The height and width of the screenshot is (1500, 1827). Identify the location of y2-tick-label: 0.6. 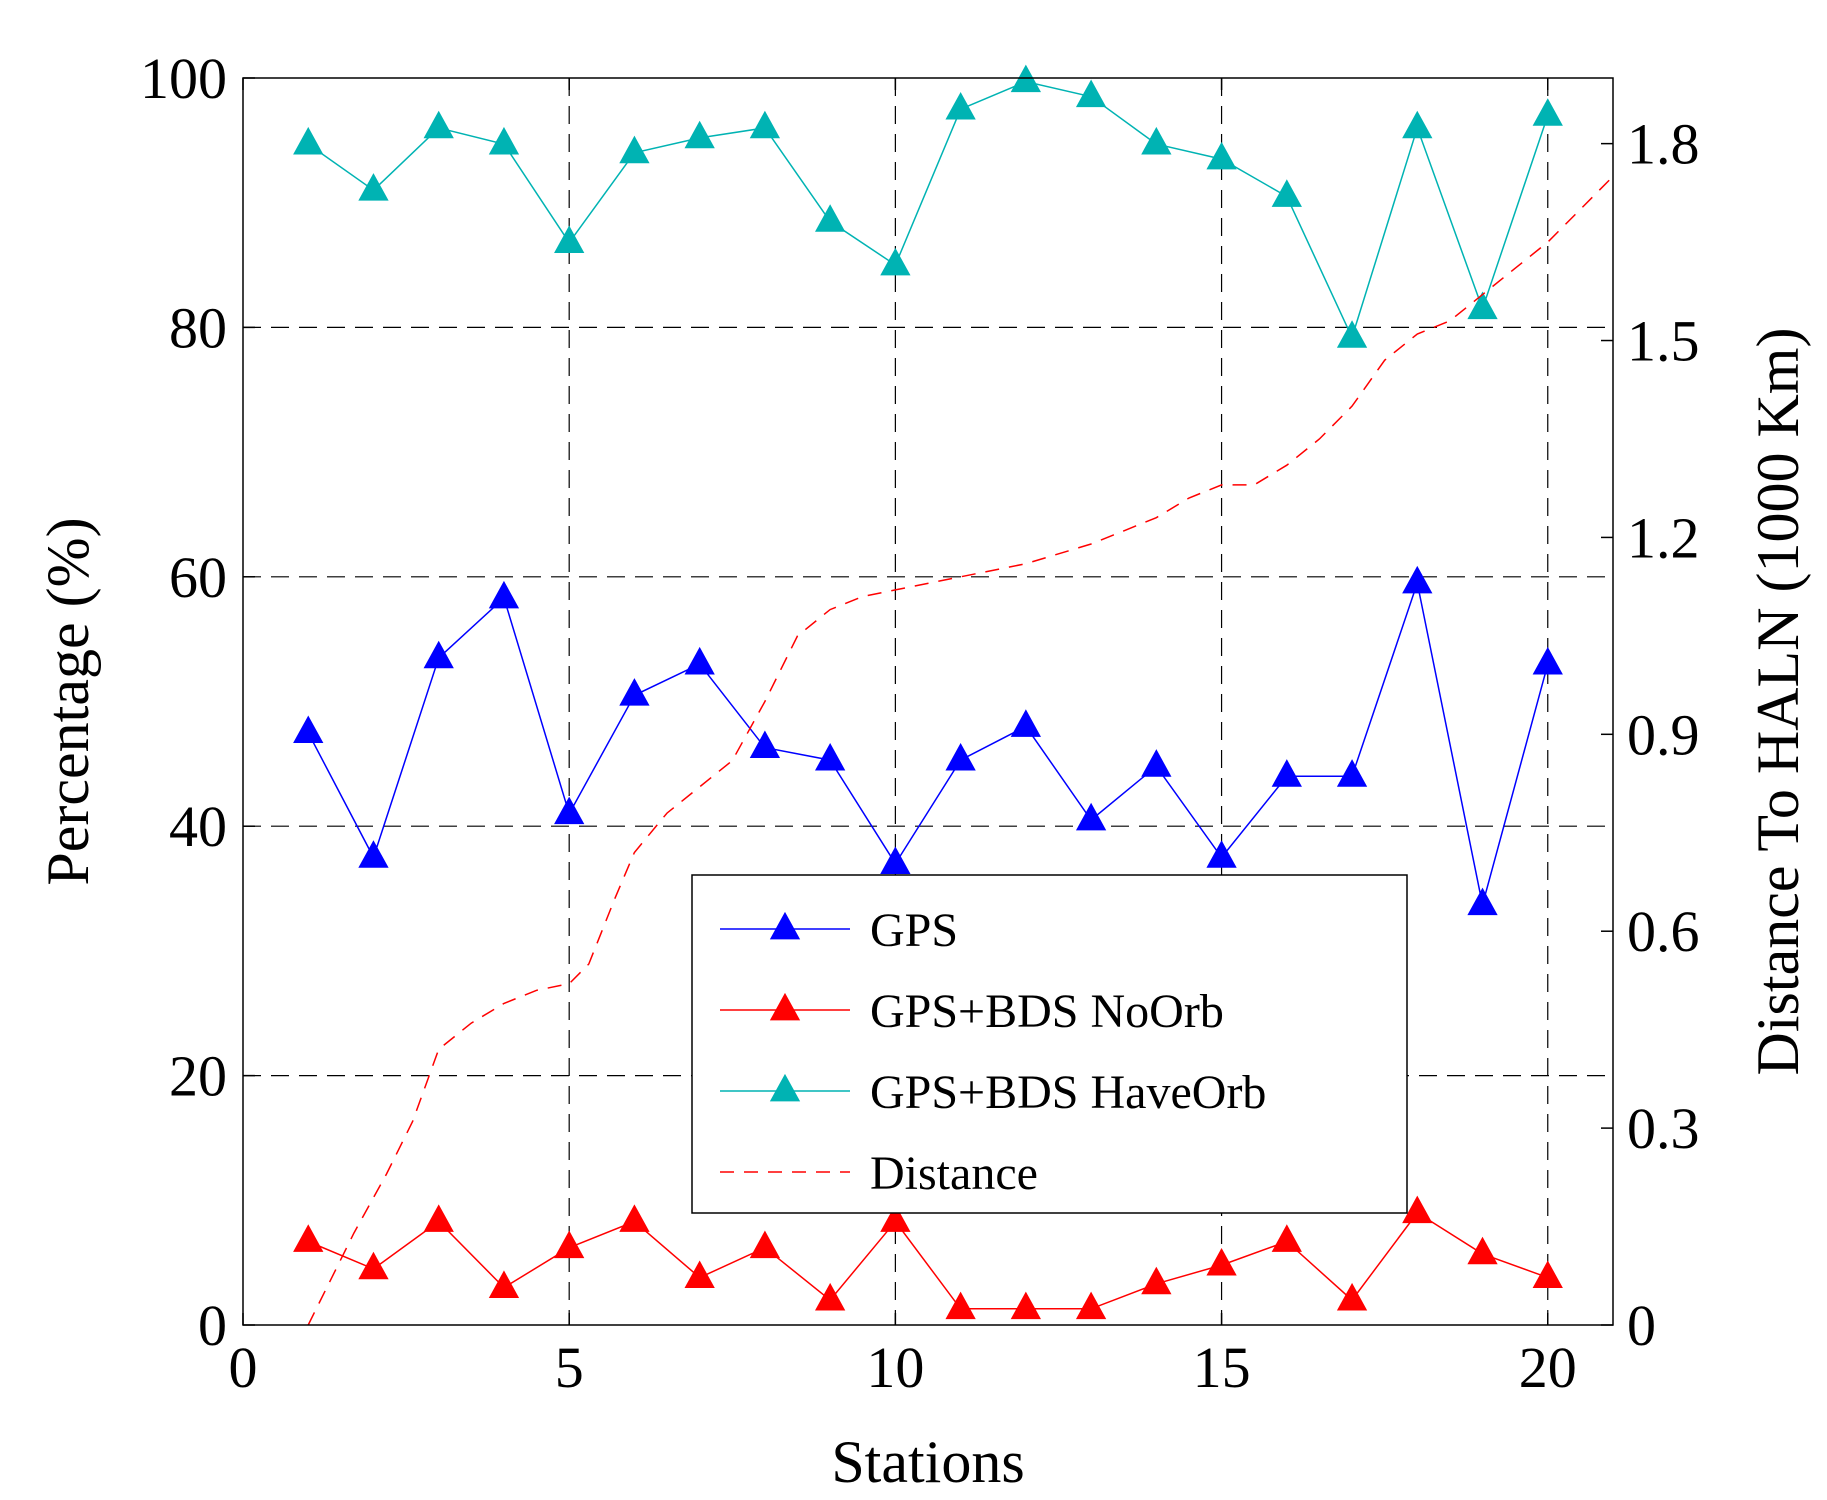
(1663, 931).